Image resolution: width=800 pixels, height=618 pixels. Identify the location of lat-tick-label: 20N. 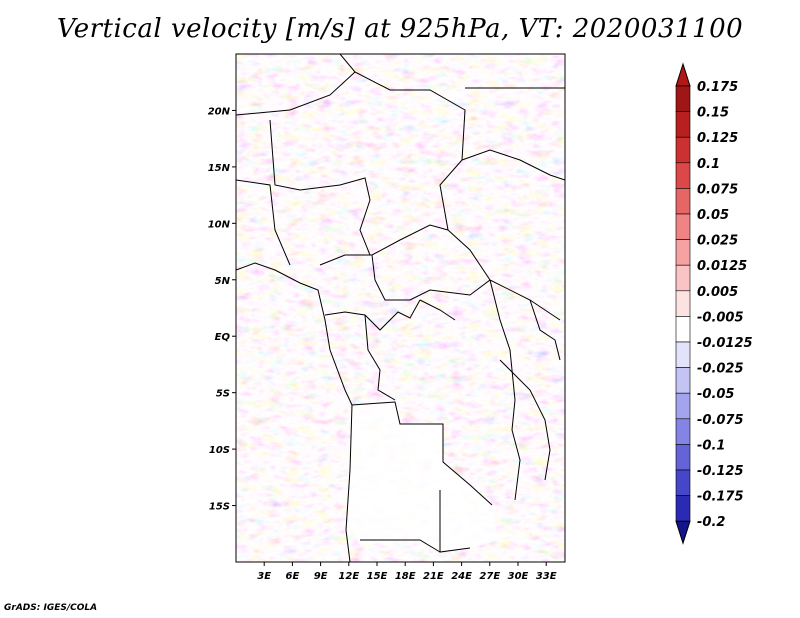
(219, 111).